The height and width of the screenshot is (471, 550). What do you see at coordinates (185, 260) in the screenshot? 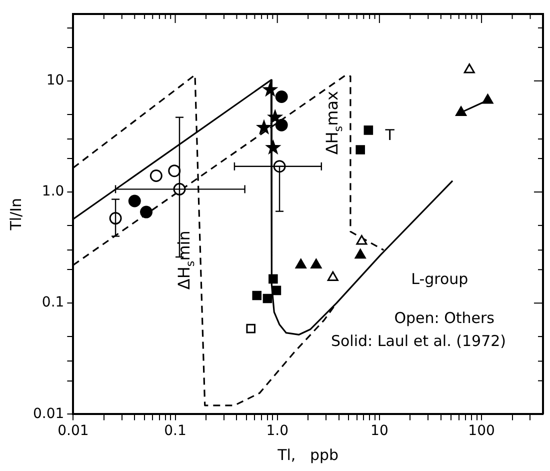
I see `annotation: ΔHsmin` at bounding box center [185, 260].